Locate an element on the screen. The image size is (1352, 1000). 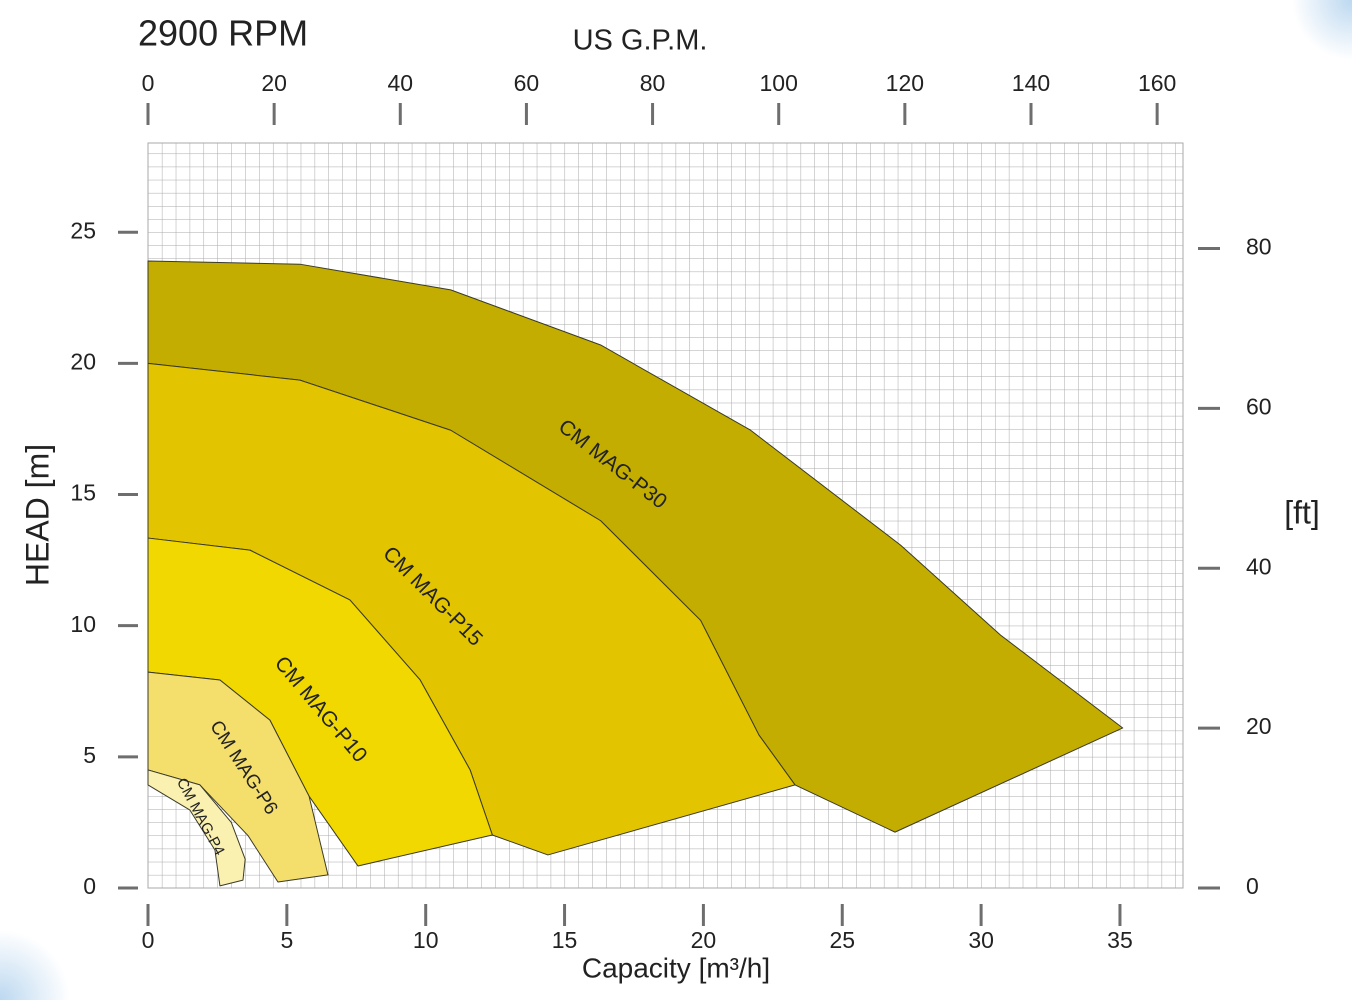
y-tick-label: 10 is located at coordinates (83, 624).